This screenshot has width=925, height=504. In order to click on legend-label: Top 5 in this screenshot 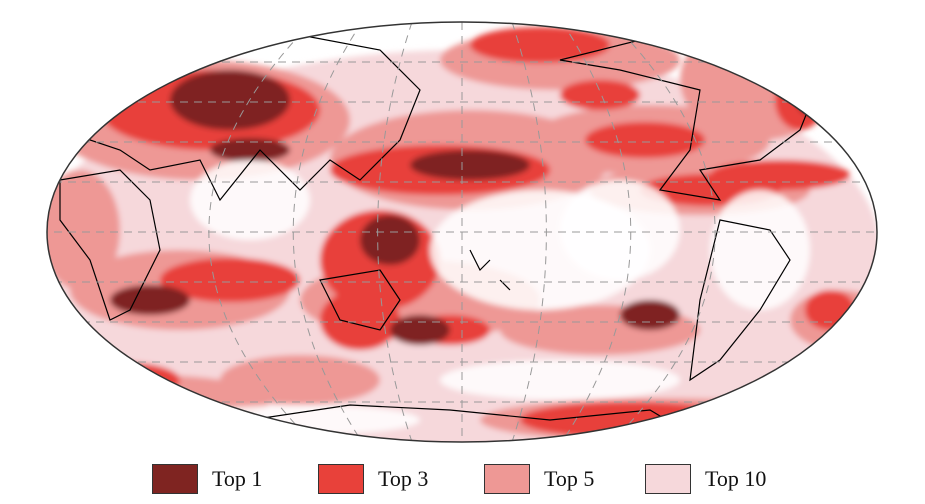, I will do `click(569, 478)`.